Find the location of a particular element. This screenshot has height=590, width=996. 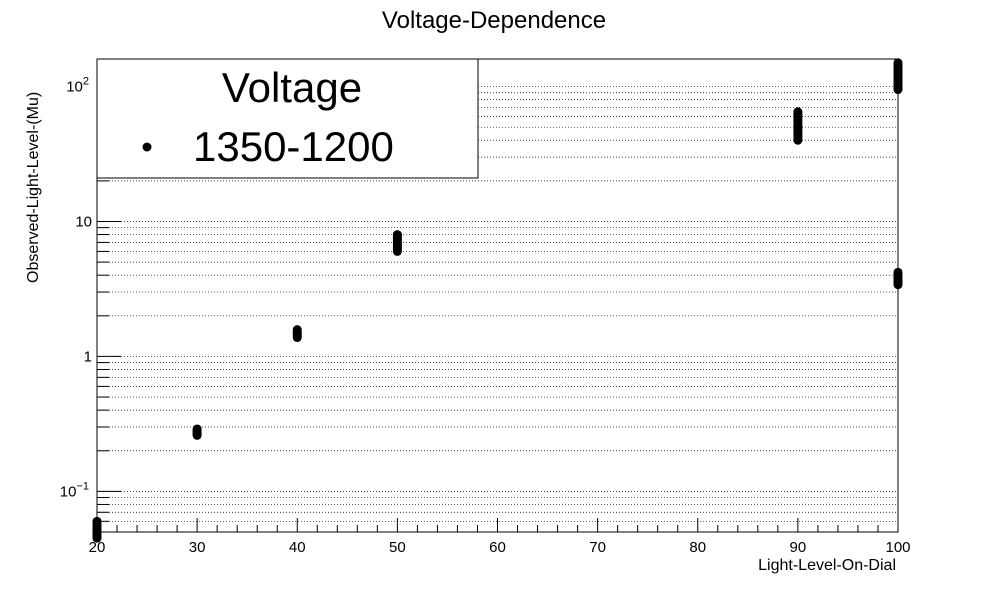

x-axis: 20 30 40 50 60 70 80 90 100 is located at coordinates (500, 537).